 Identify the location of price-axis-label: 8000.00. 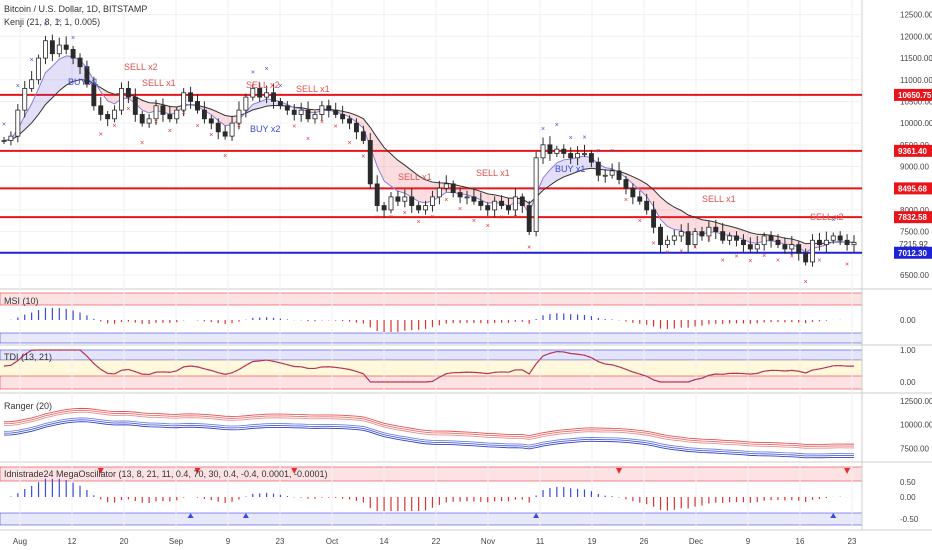
(914, 210).